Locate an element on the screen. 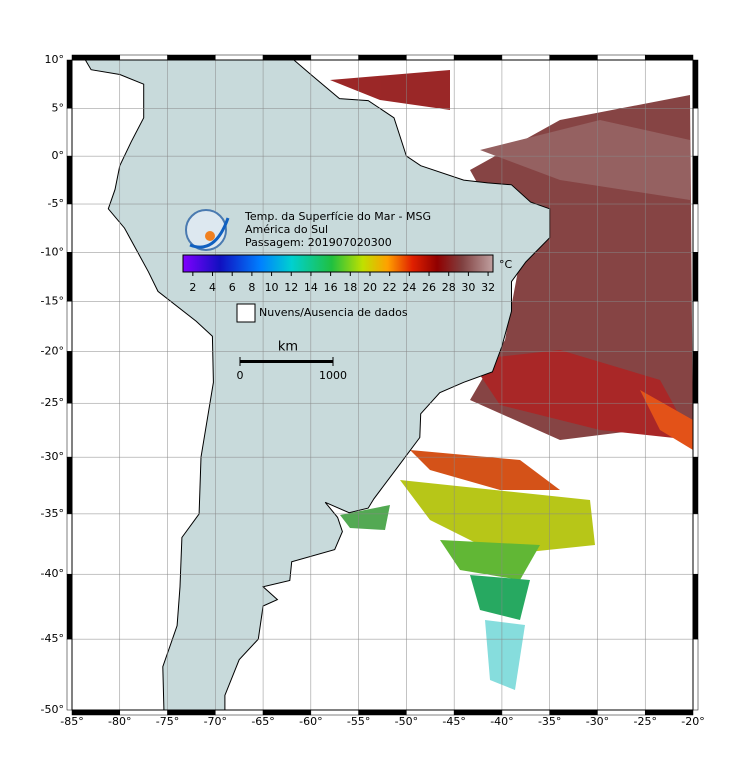  y-tick-label: -40° is located at coordinates (52, 573).